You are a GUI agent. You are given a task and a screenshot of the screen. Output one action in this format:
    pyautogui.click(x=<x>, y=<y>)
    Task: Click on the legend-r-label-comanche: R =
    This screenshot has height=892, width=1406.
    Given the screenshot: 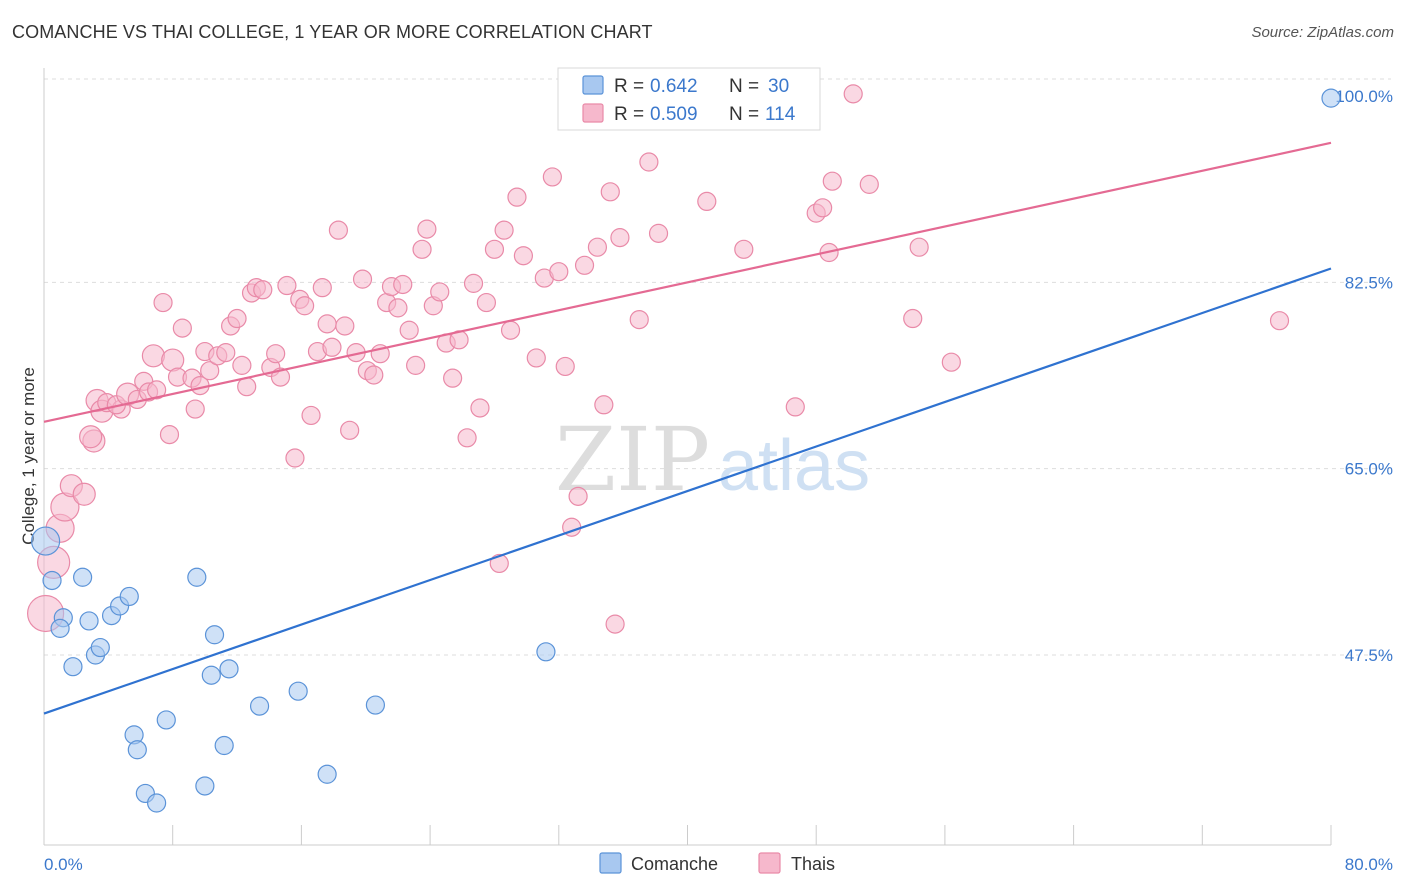 What is the action you would take?
    pyautogui.click(x=629, y=86)
    